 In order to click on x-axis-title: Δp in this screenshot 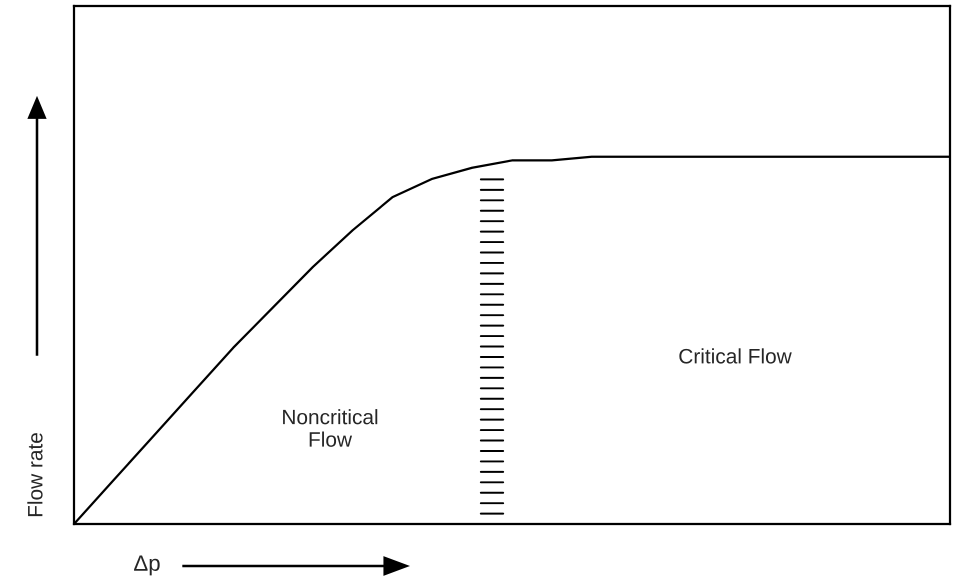, I will do `click(147, 565)`.